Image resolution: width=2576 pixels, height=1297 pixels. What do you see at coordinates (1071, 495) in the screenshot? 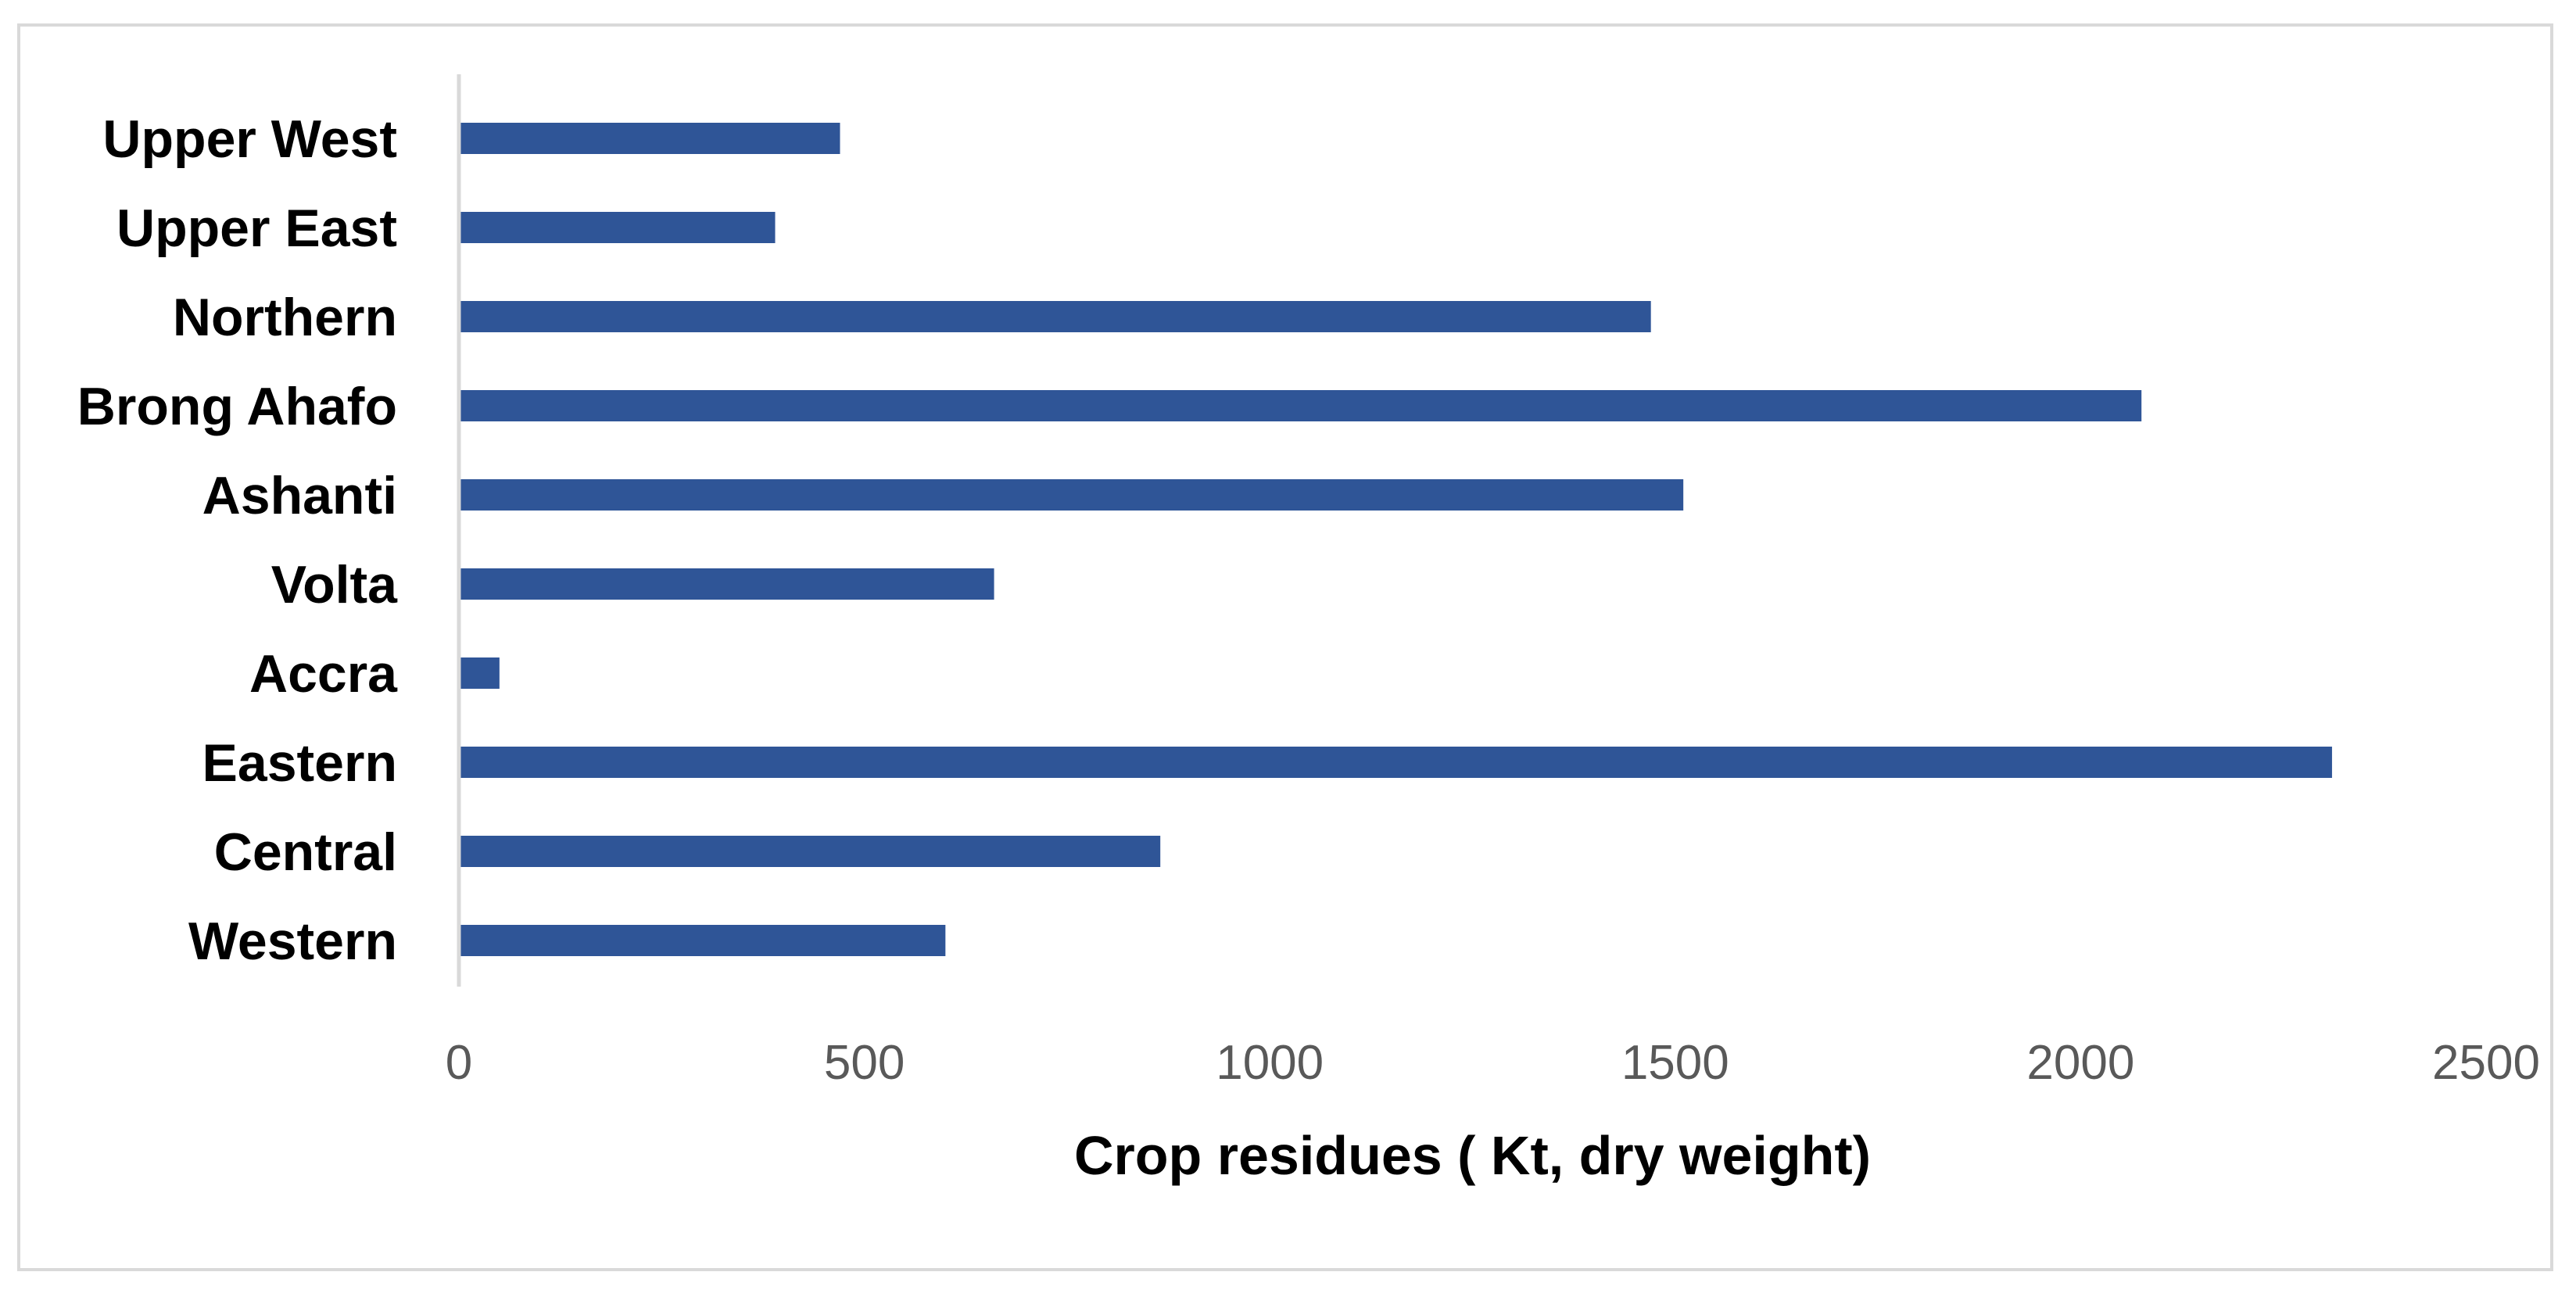
I see `bar-ashanti` at bounding box center [1071, 495].